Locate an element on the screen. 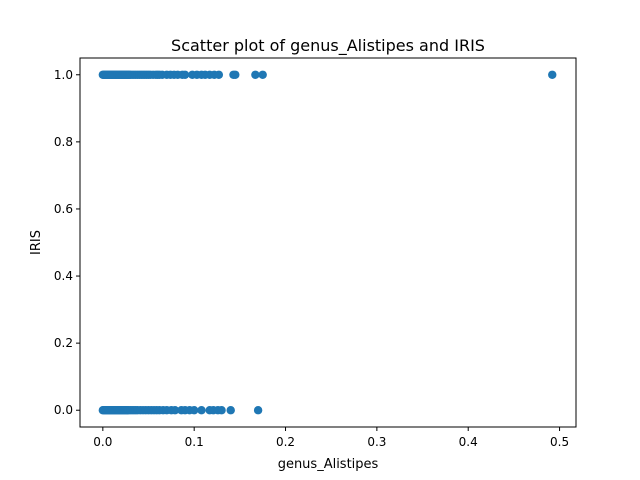  x-tick-label: 0.4 is located at coordinates (468, 442).